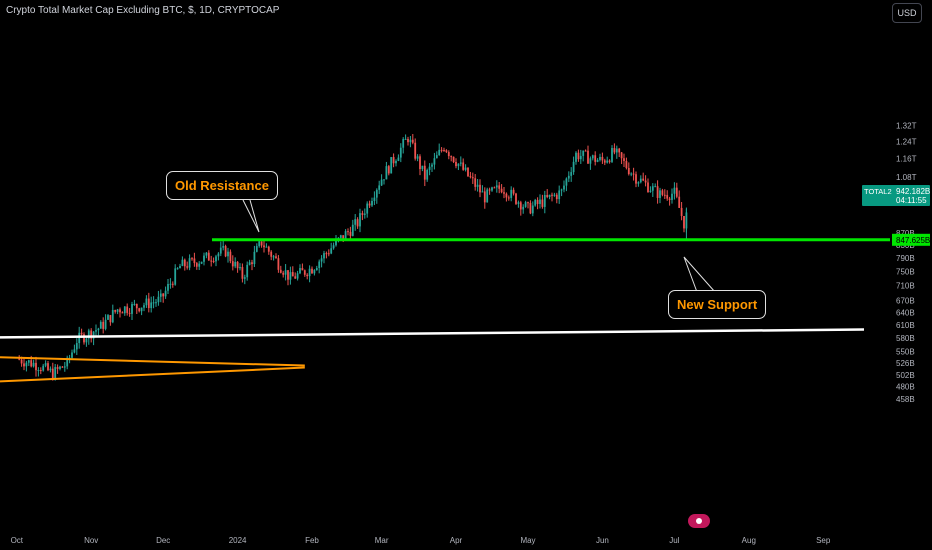  What do you see at coordinates (222, 185) in the screenshot?
I see `old-resistance-callout: Old Resistance` at bounding box center [222, 185].